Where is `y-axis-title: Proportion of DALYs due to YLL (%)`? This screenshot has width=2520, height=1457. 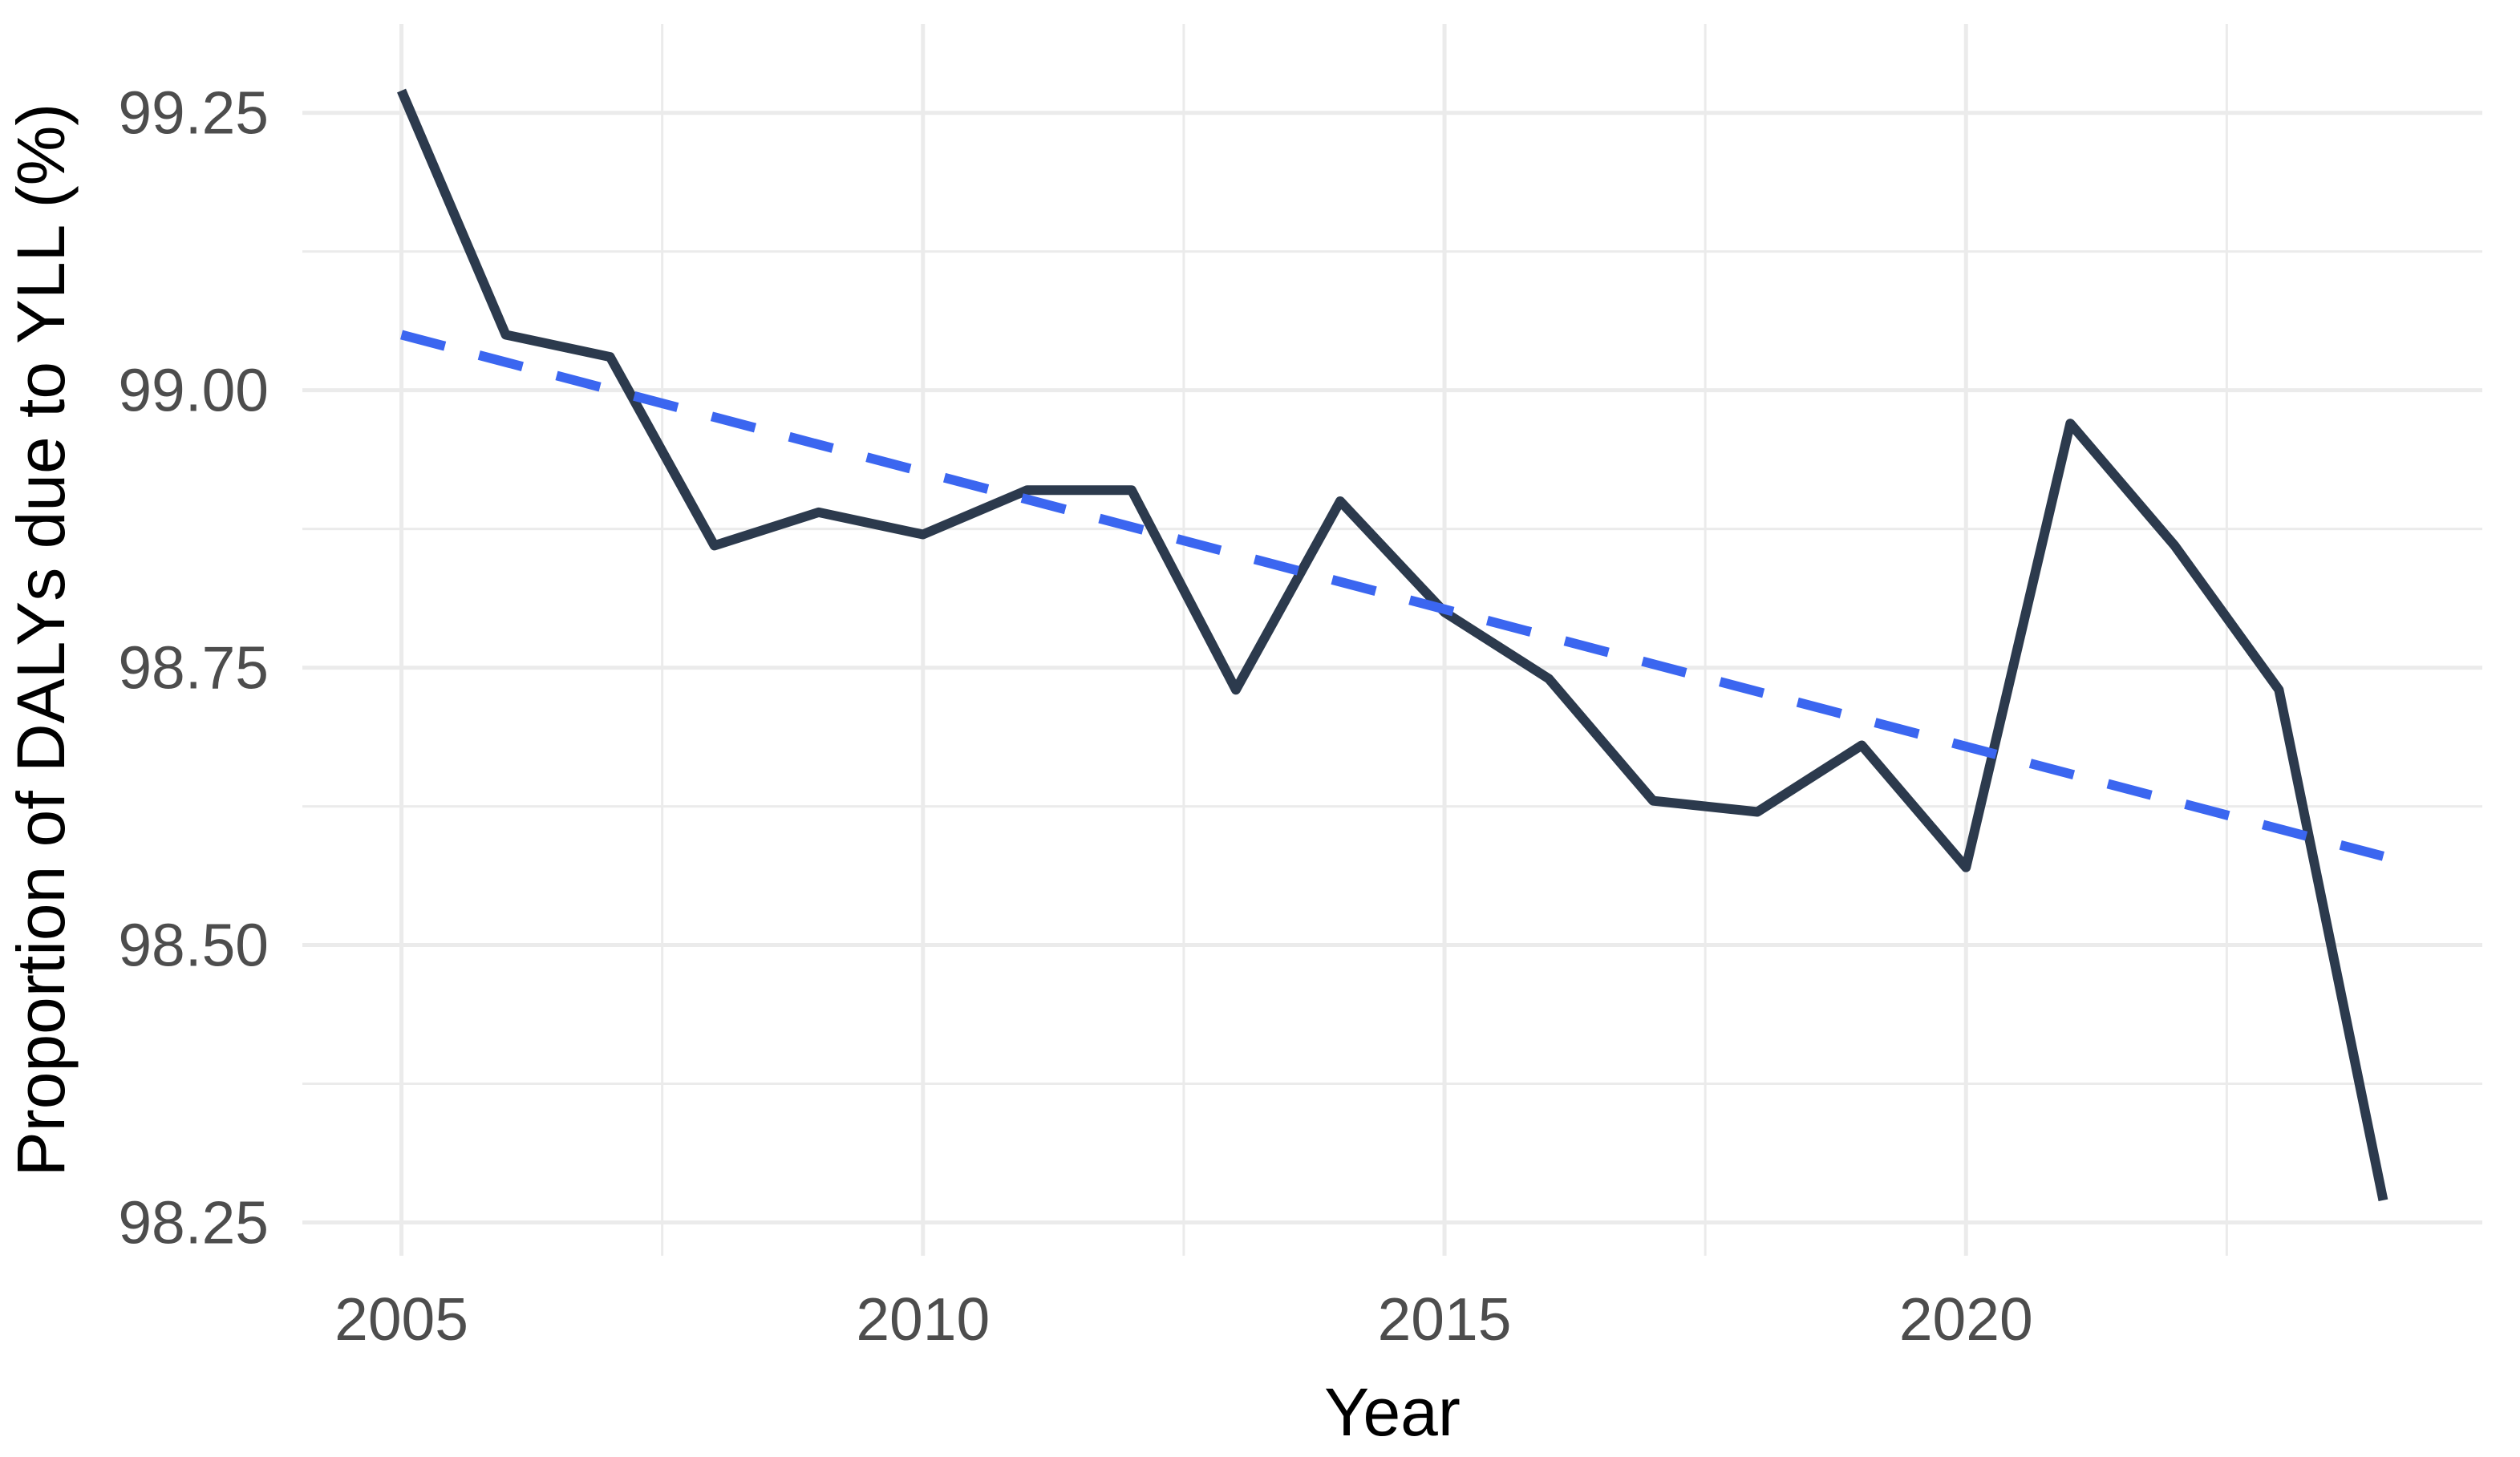 y-axis-title: Proportion of DALYs due to YLL (%) is located at coordinates (41, 640).